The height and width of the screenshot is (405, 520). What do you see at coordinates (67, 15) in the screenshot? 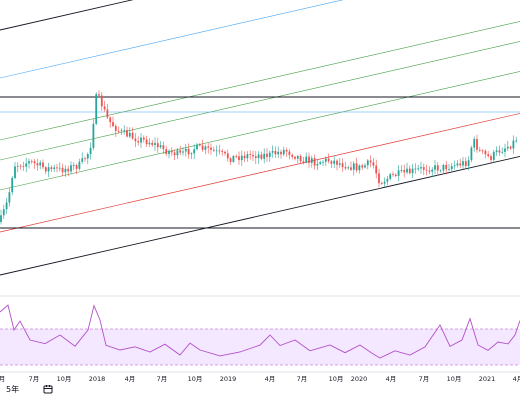
I see `channel-line` at bounding box center [67, 15].